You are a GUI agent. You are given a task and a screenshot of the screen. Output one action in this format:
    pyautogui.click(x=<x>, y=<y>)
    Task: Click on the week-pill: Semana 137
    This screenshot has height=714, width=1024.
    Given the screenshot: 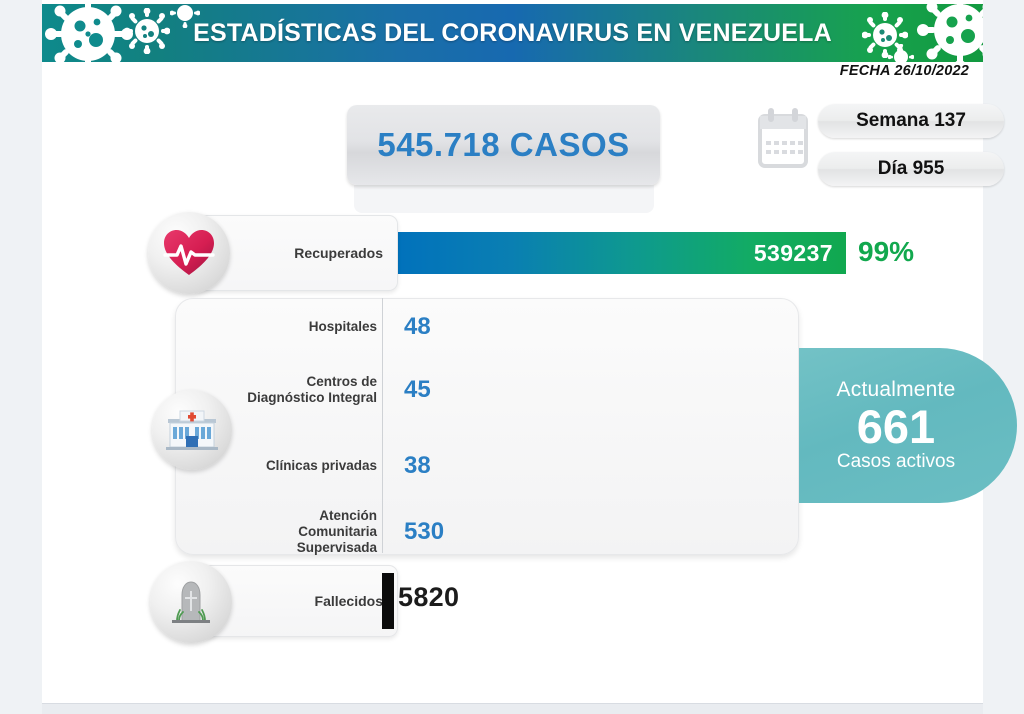 What is the action you would take?
    pyautogui.click(x=911, y=121)
    